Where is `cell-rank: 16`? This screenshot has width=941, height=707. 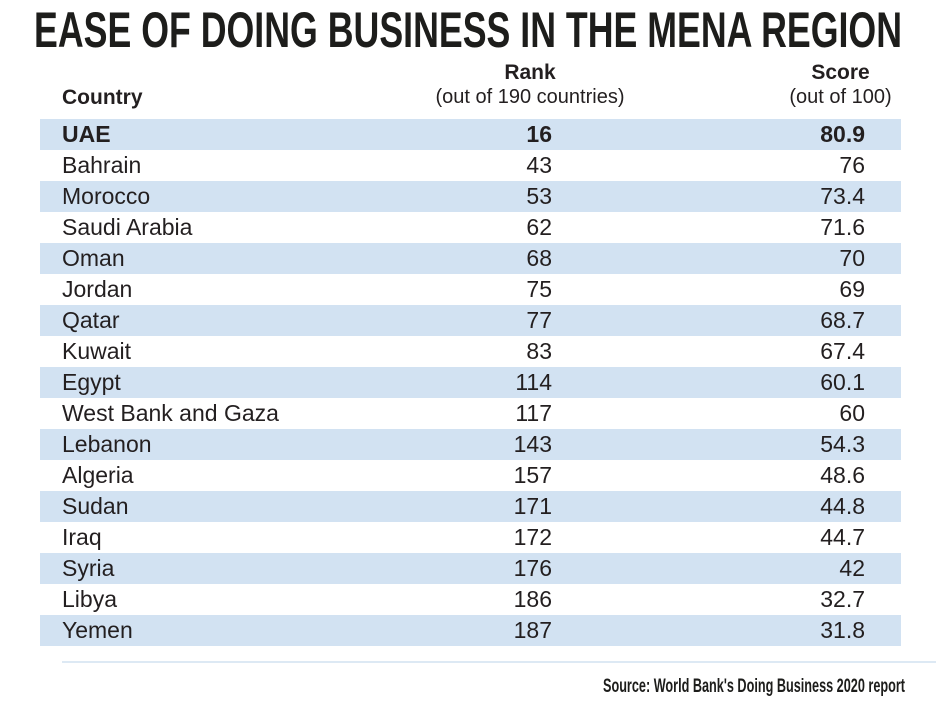 cell-rank: 16 is located at coordinates (539, 134).